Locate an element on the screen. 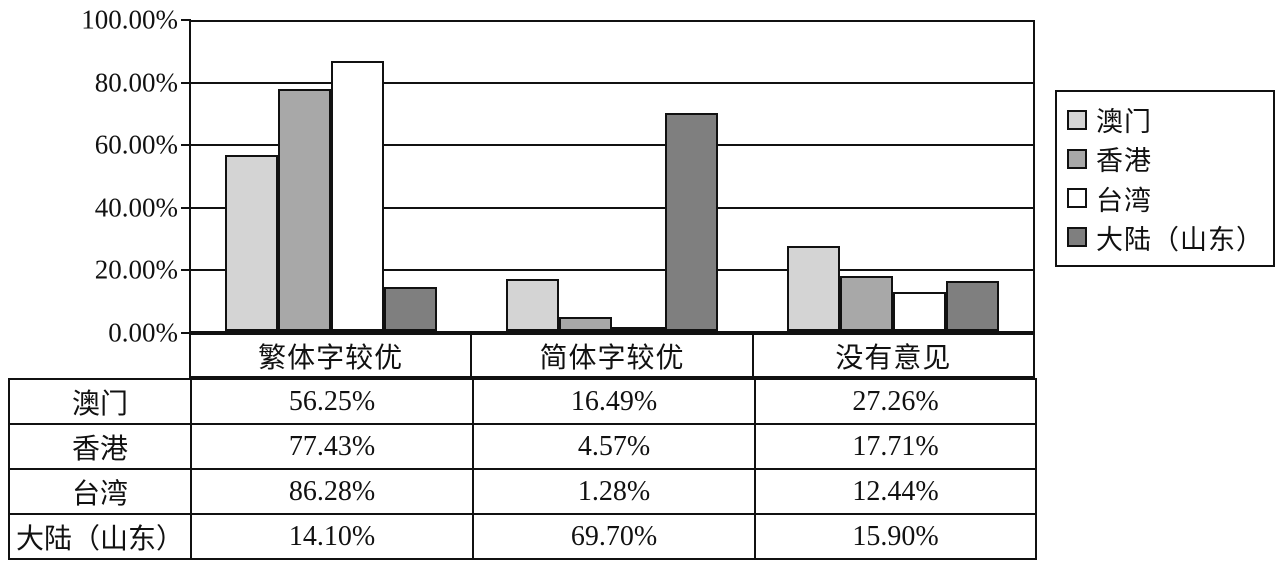  legend-label: 台湾 is located at coordinates (1124, 200).